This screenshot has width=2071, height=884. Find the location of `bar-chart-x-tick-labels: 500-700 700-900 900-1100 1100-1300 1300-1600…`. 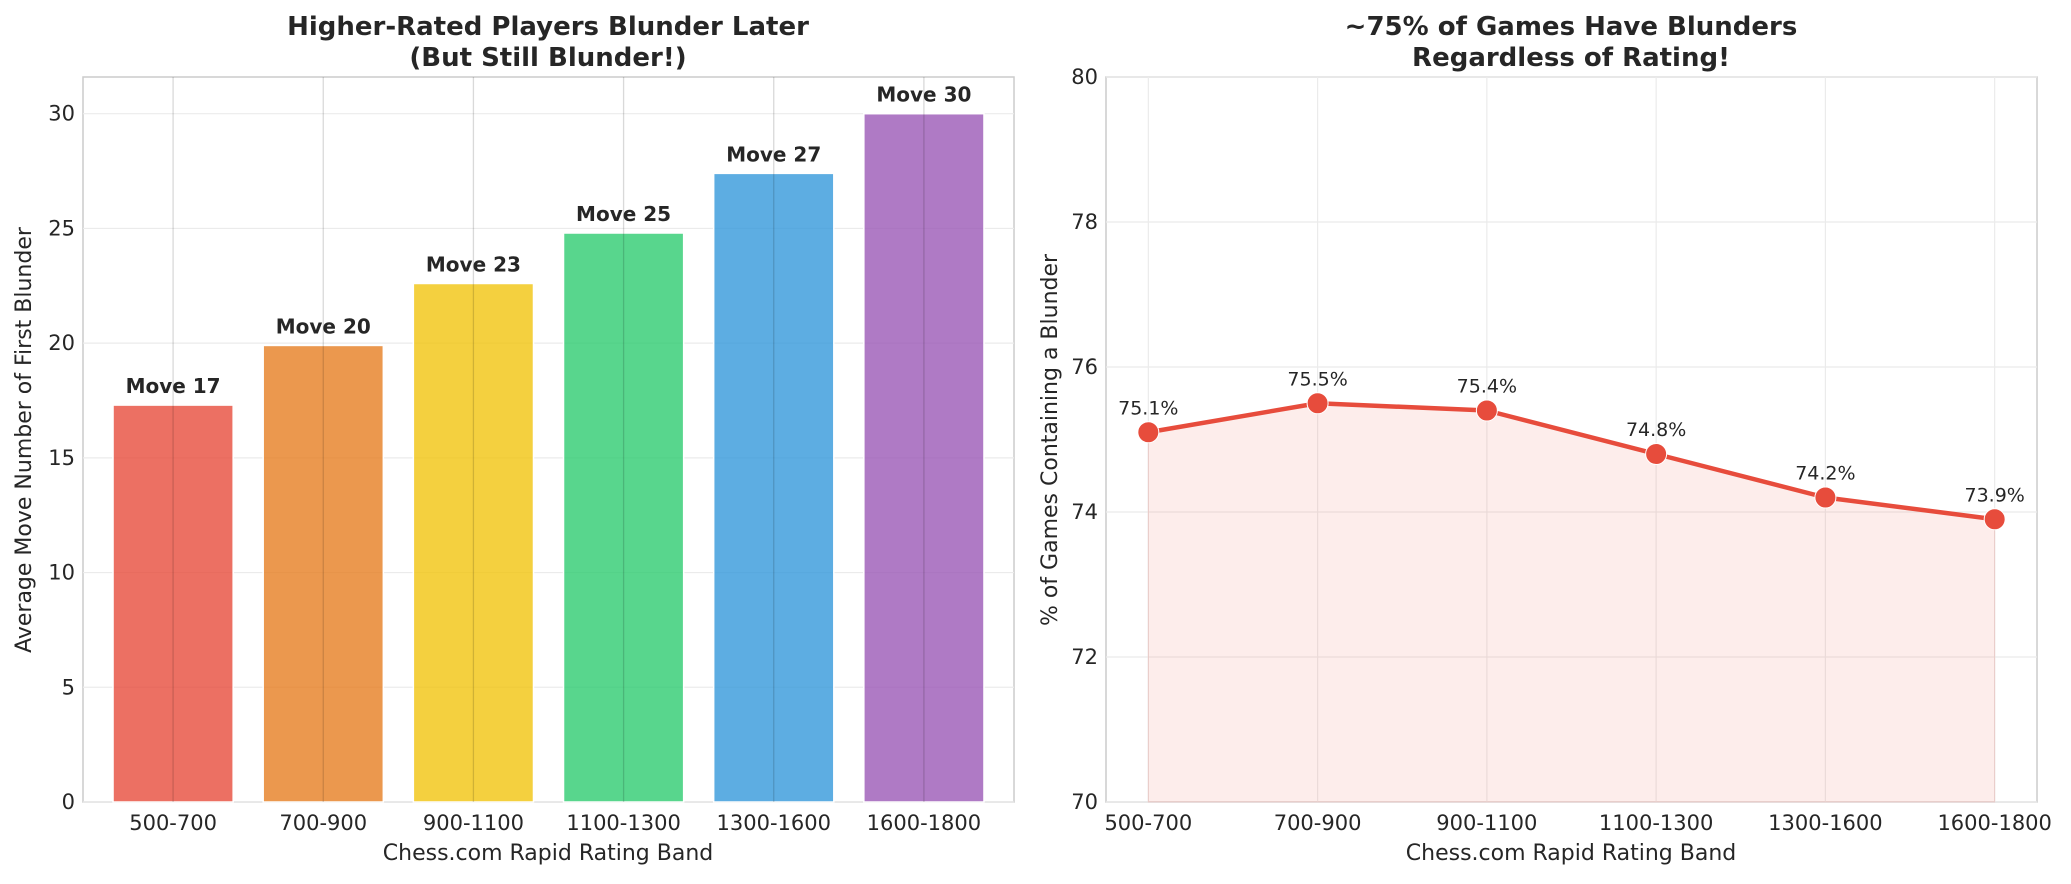

bar-chart-x-tick-labels: 500-700 700-900 900-1100 1100-1300 1300-1600… is located at coordinates (555, 823).